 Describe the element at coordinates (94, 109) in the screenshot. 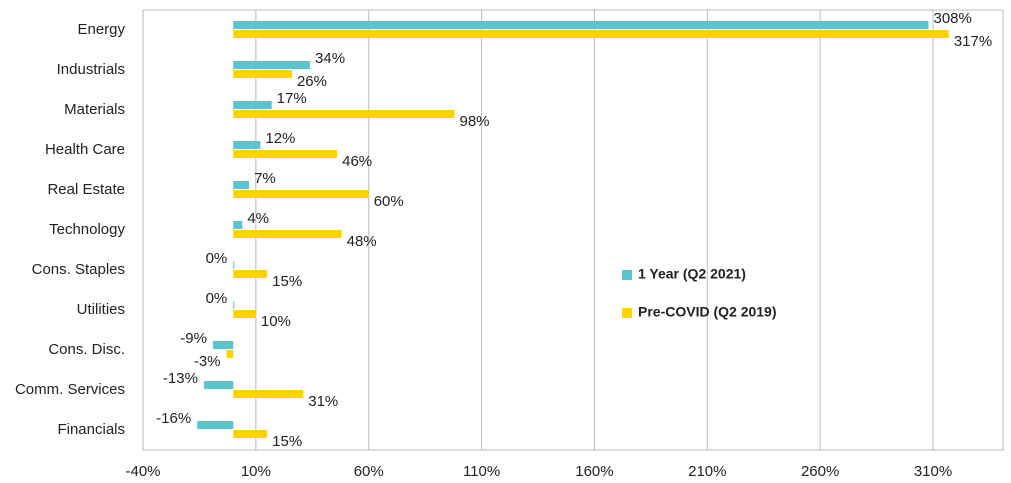

I see `y-tick-label: Materials` at that location.